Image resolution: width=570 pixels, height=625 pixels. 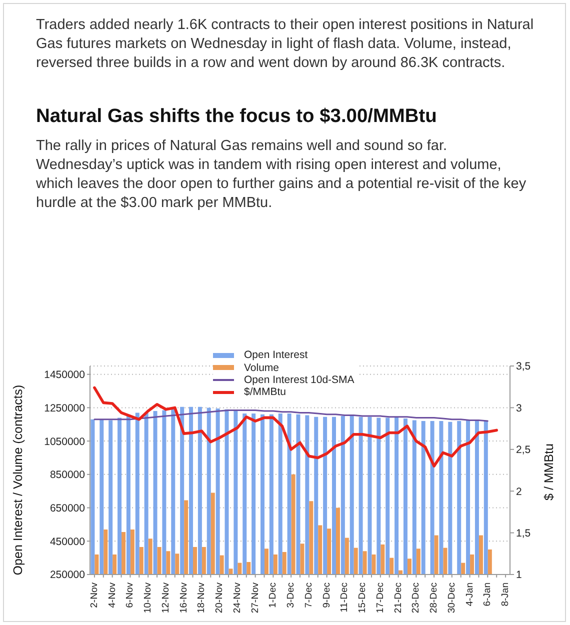 I want to click on legend-label: Volume, so click(x=262, y=368).